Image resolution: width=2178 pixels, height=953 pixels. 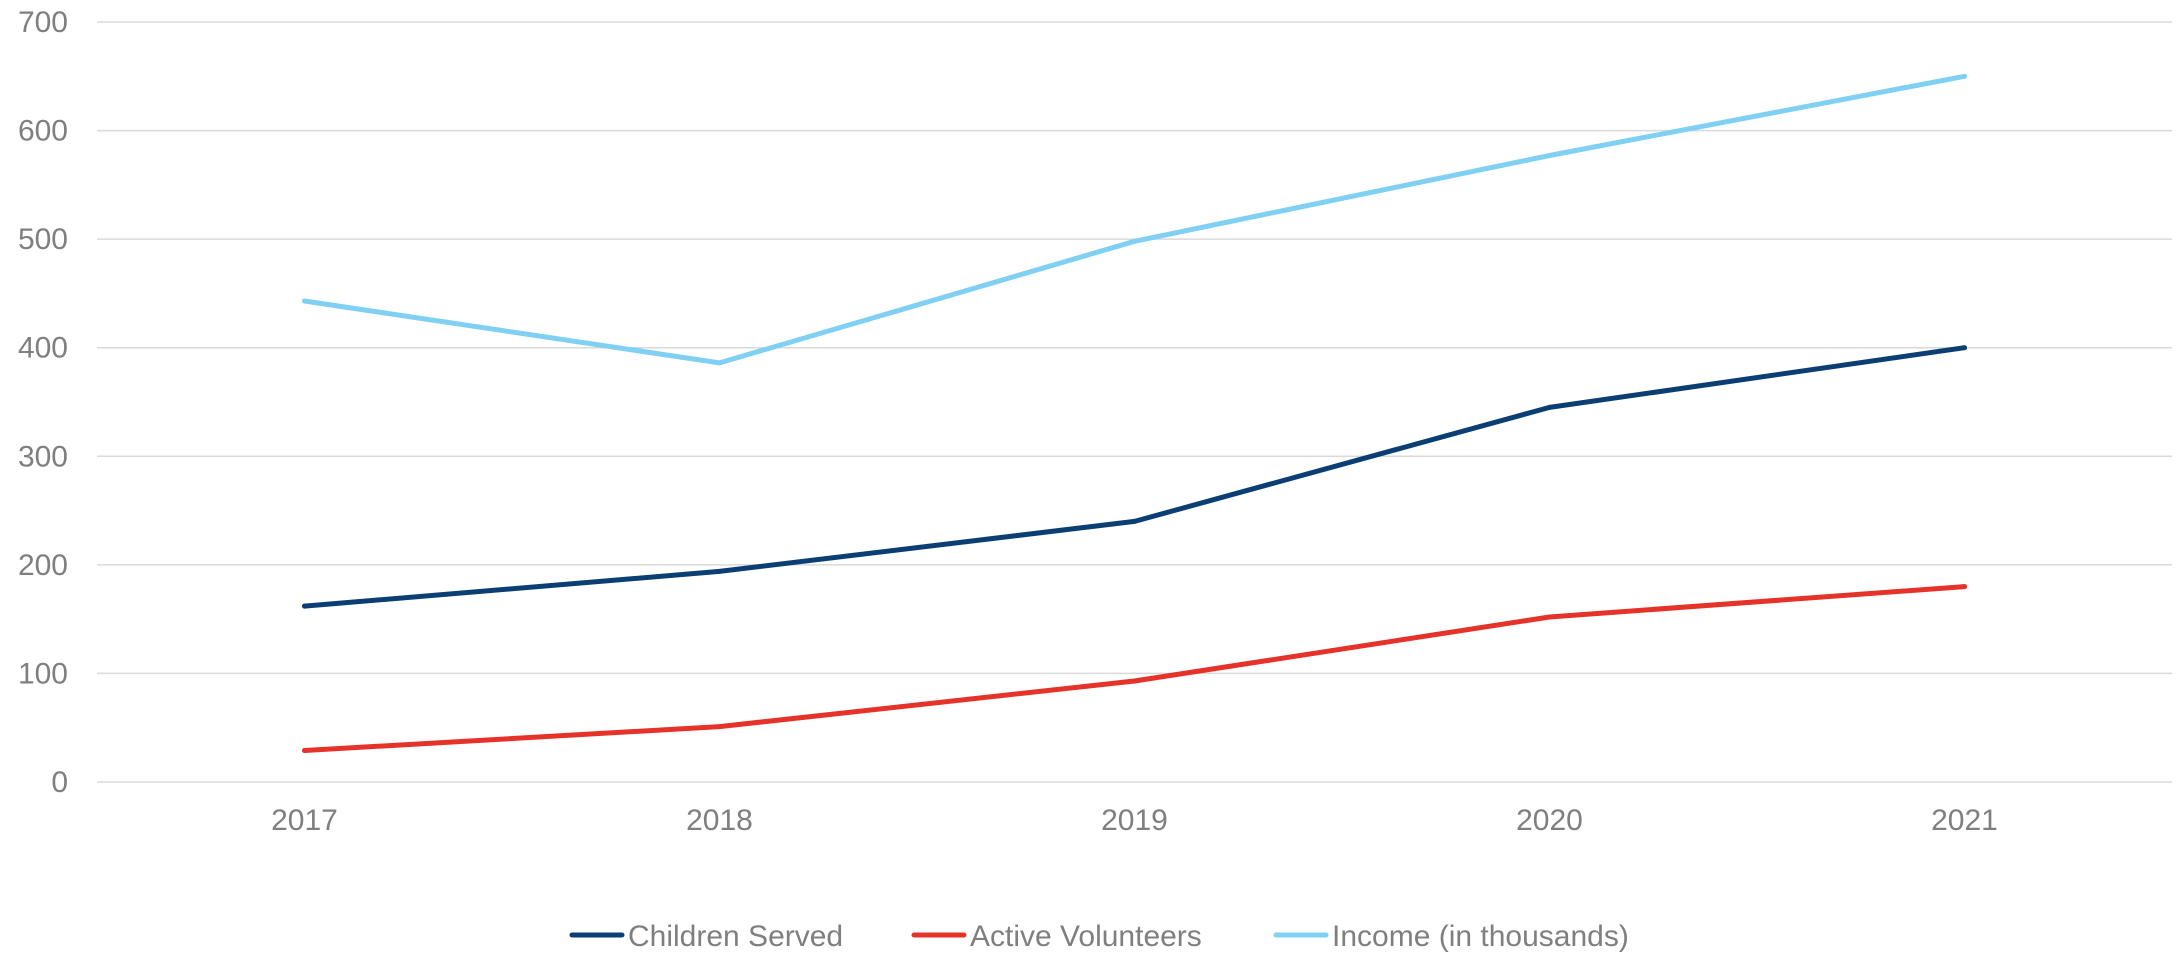 What do you see at coordinates (59, 782) in the screenshot?
I see `y-tick-label: 0` at bounding box center [59, 782].